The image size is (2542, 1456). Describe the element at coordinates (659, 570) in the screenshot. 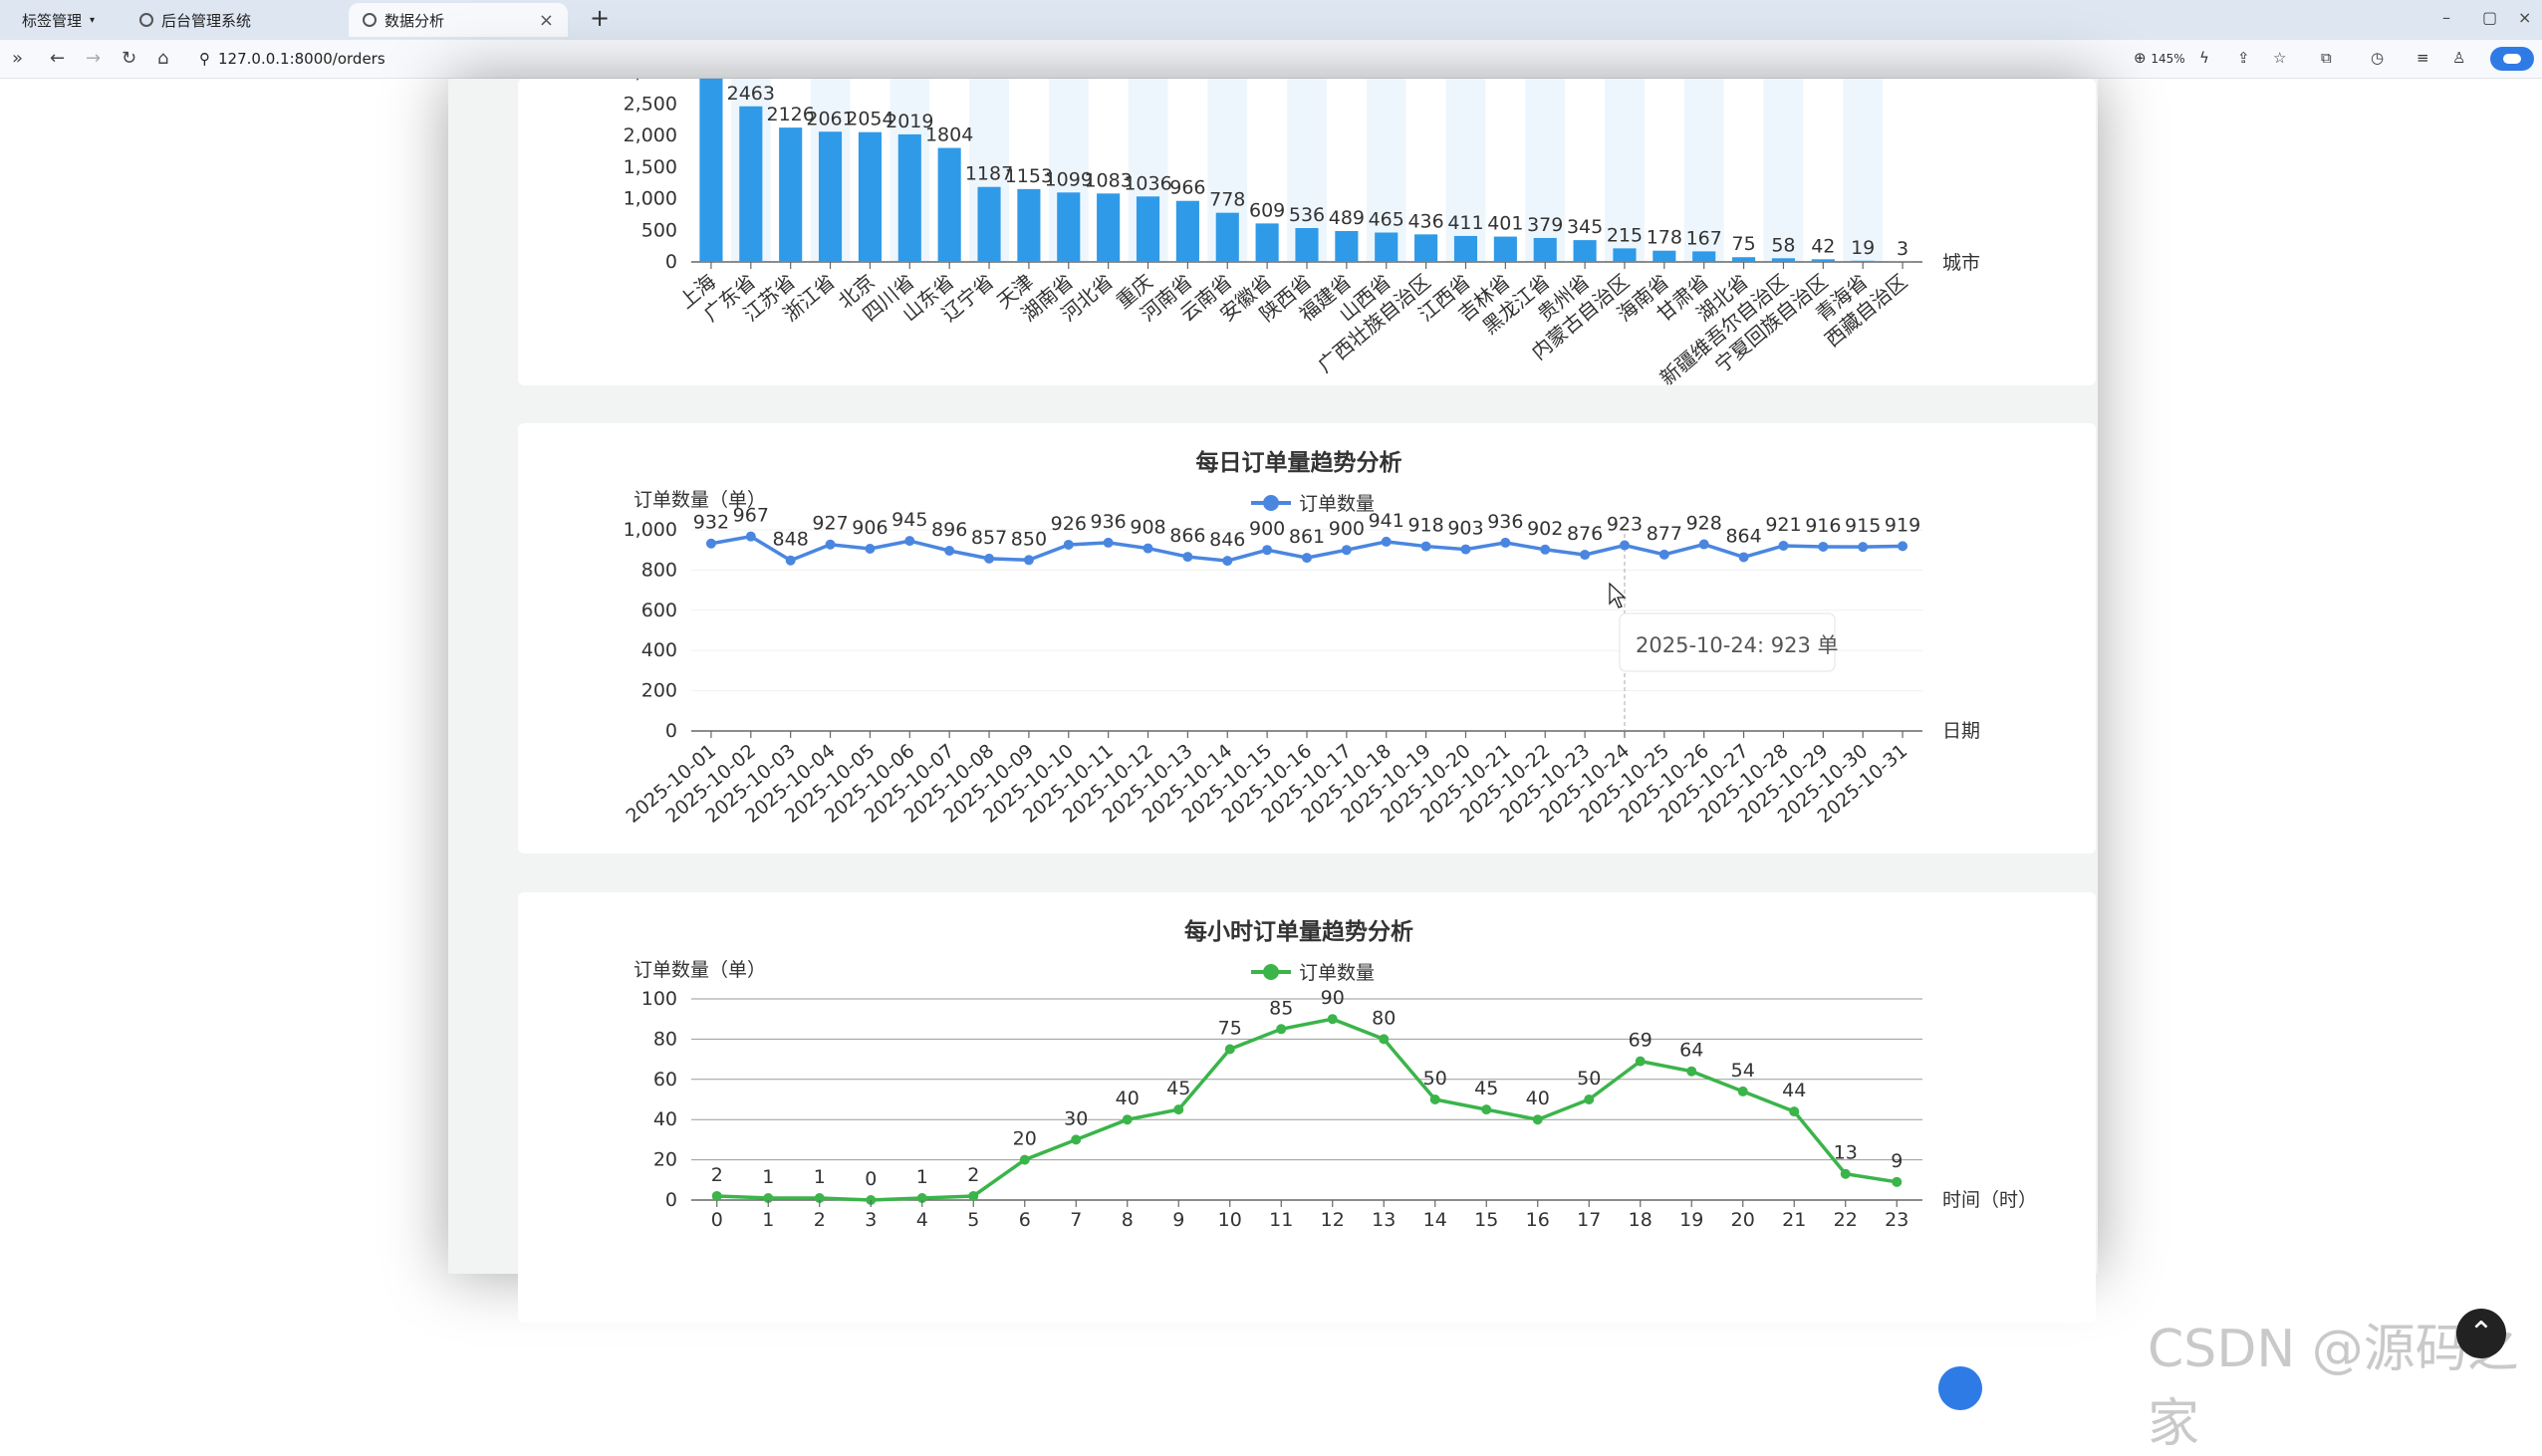

I see `y-tick-label: 800` at that location.